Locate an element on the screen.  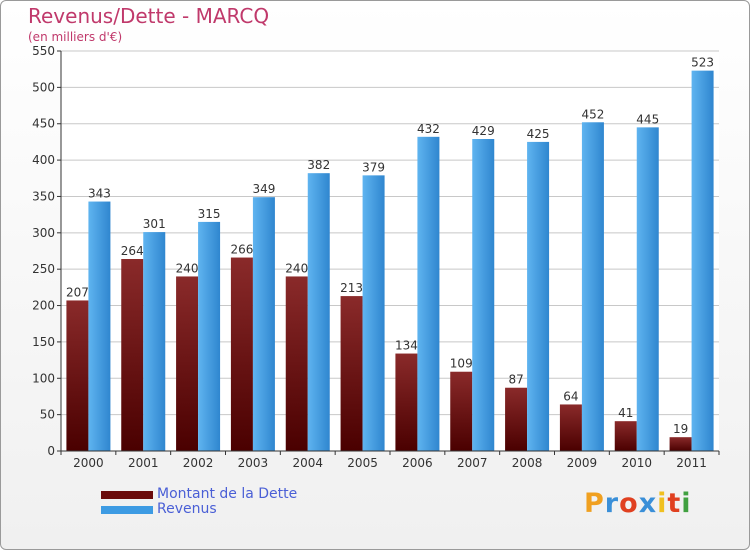
x-tick-label: 2000 is located at coordinates (88, 463).